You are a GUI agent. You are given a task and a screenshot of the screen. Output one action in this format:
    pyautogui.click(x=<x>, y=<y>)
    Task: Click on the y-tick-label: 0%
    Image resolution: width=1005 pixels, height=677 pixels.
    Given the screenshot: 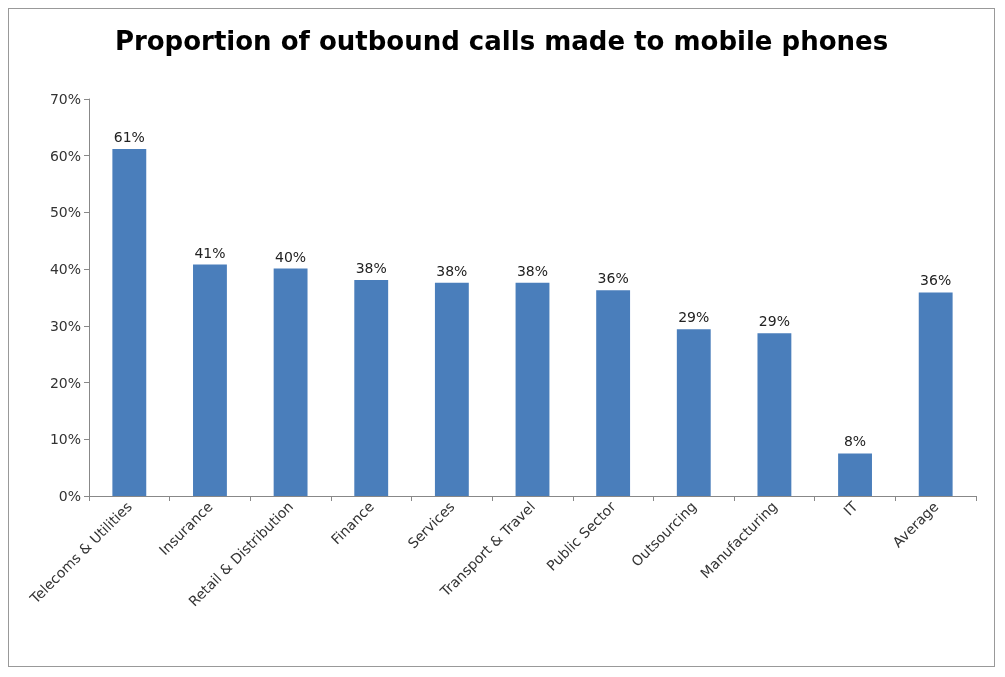 What is the action you would take?
    pyautogui.click(x=69, y=496)
    